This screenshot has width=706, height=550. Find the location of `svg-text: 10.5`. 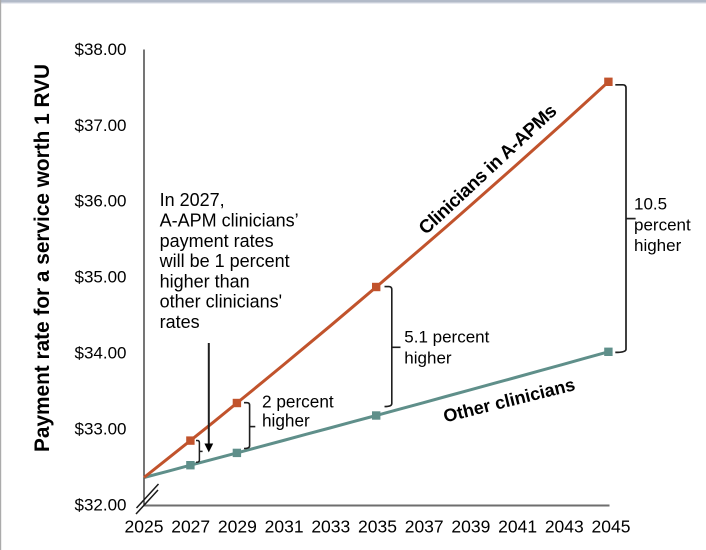

svg-text: 10.5 is located at coordinates (650, 204).